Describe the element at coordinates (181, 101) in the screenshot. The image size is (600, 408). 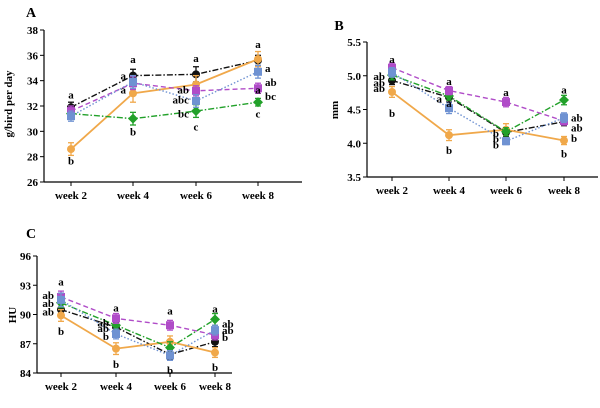
I see `significance-label: abc` at that location.